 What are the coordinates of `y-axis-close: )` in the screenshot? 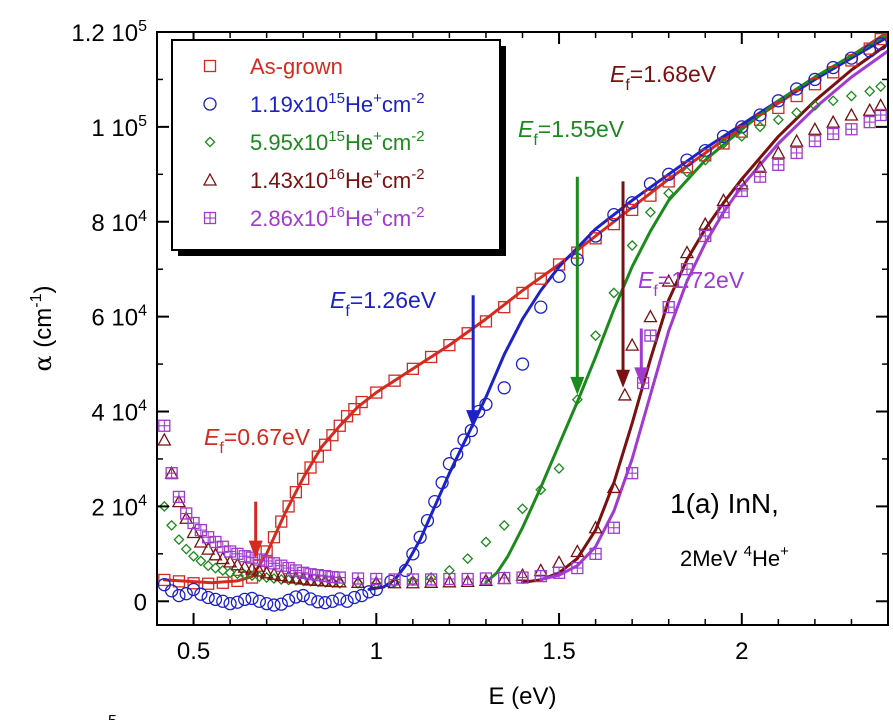 It's located at (43, 289).